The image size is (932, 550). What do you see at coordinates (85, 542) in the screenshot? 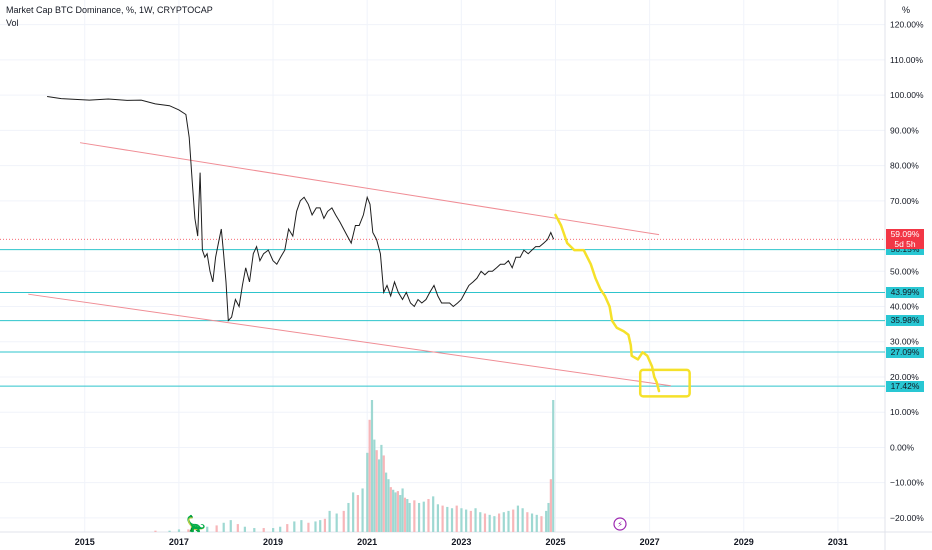
I see `x-tick-label: 2015` at bounding box center [85, 542].